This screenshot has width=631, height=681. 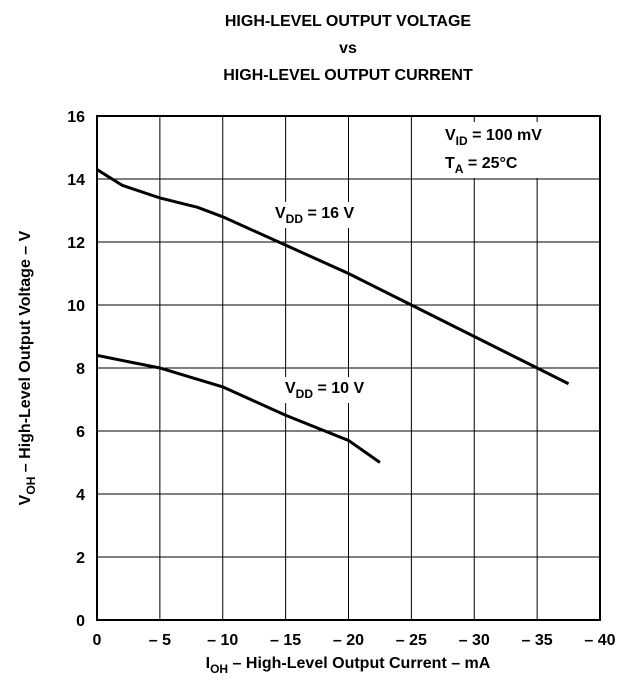 I want to click on x-tick-label: – 40, so click(x=599, y=640).